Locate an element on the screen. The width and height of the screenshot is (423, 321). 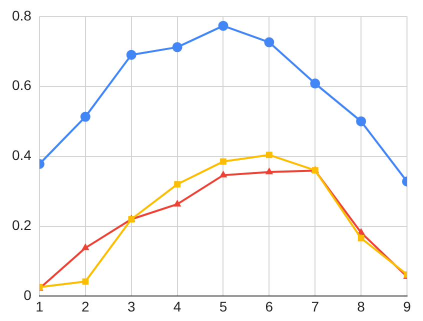
x-tick-label: 6 is located at coordinates (269, 306).